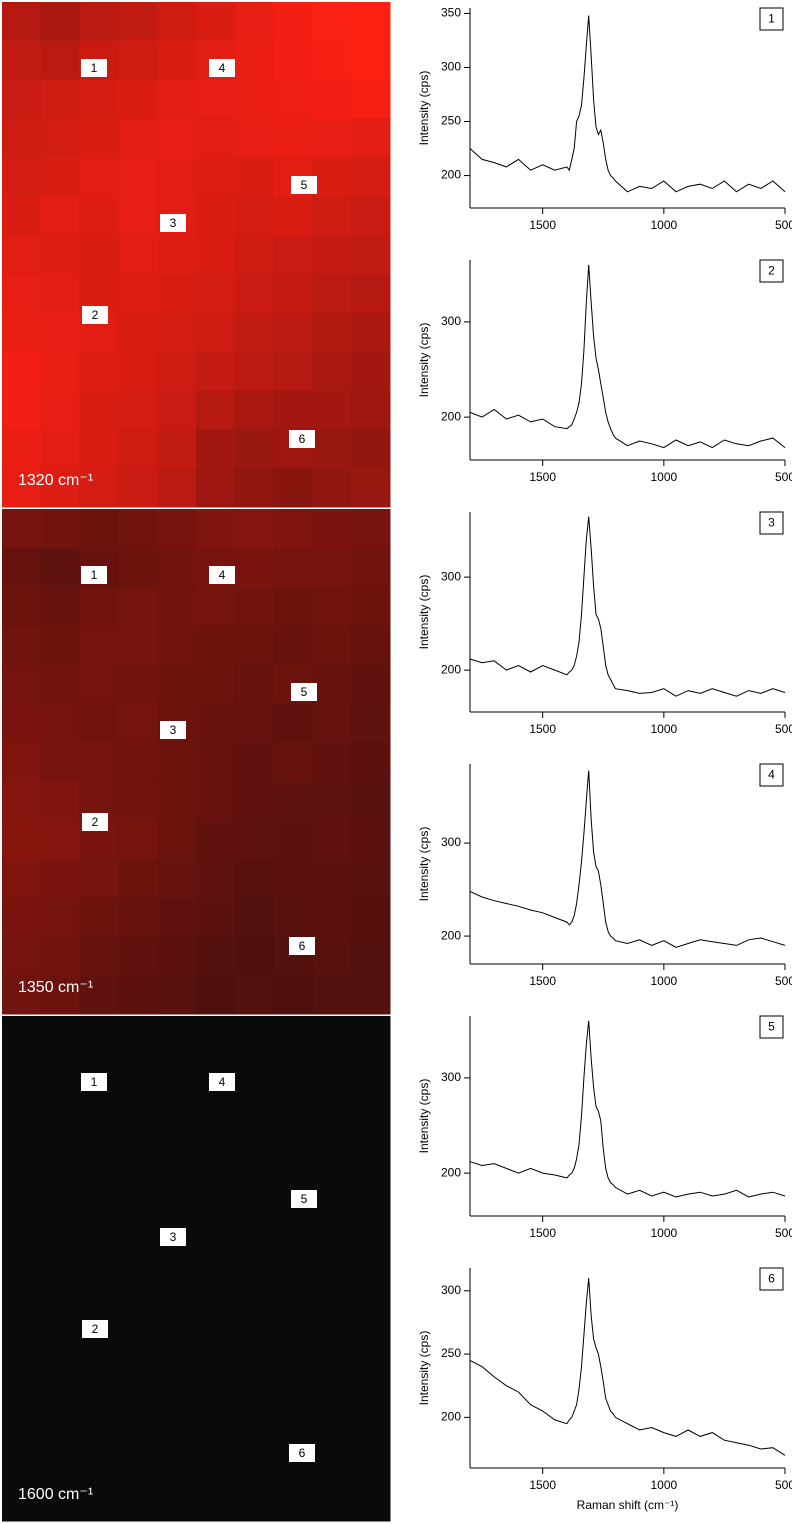  I want to click on map-title: 1320 cm⁻¹, so click(55, 480).